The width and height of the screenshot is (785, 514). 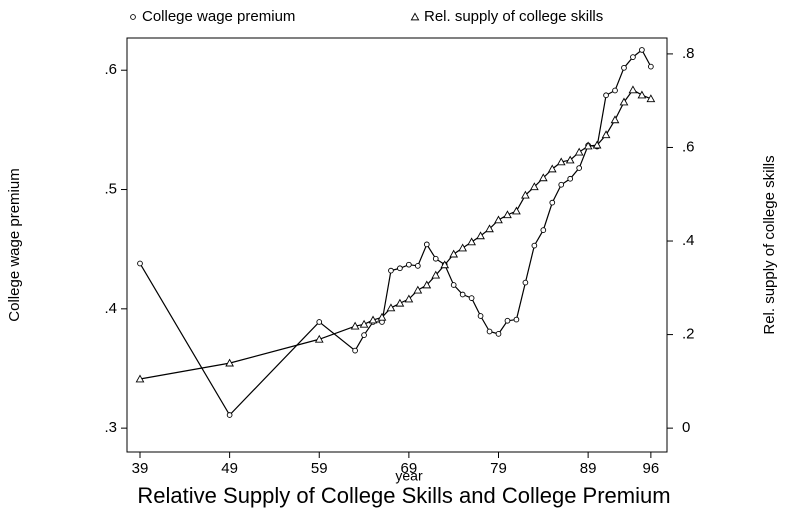 What do you see at coordinates (513, 16) in the screenshot?
I see `legend-label: Rel. supply of college skills` at bounding box center [513, 16].